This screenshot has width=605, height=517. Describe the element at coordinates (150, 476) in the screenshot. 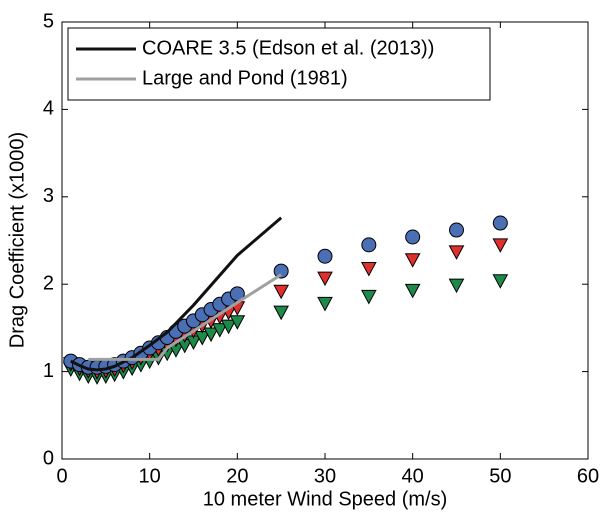

I see `x-tick-label: 10` at that location.